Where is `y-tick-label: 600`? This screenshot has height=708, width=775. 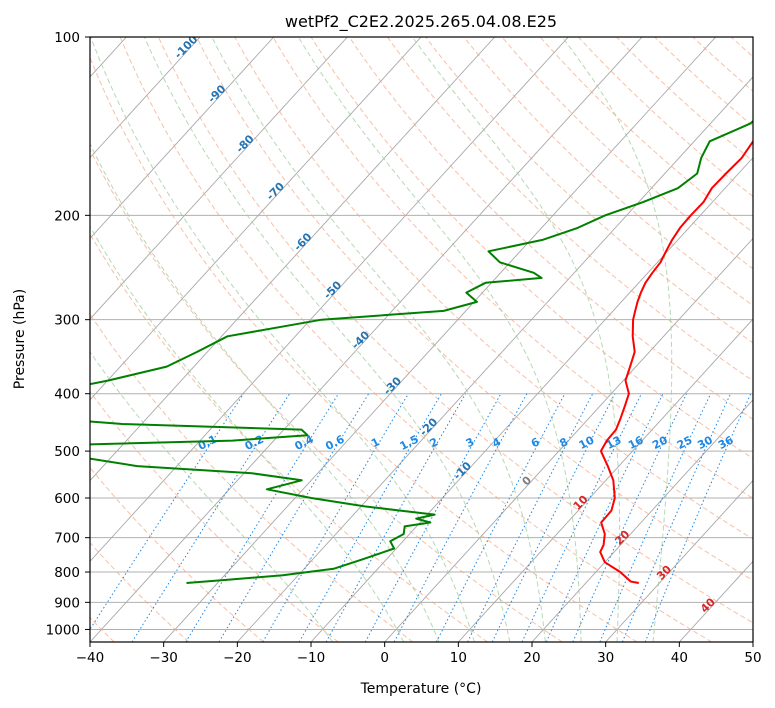
y-tick-label: 600 is located at coordinates (67, 499).